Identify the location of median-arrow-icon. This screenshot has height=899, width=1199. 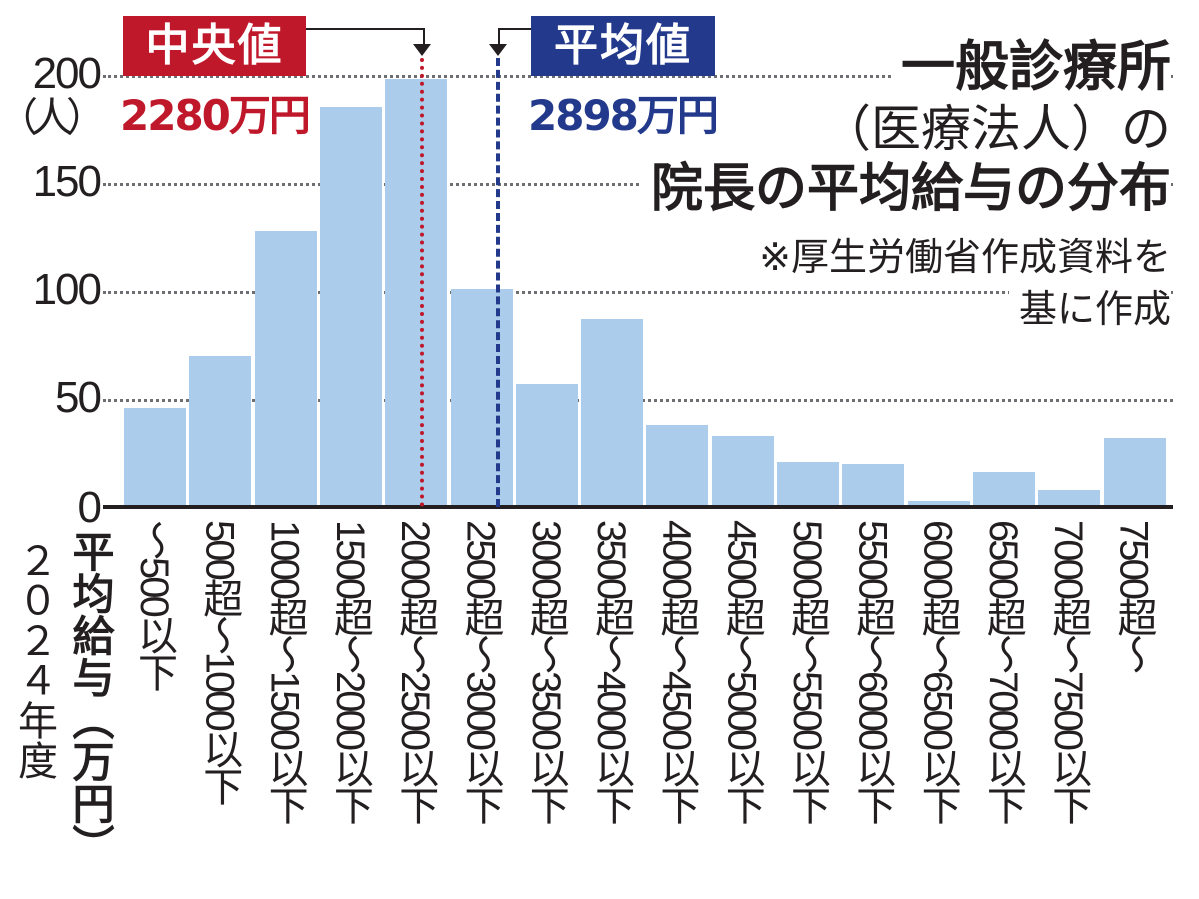
(422, 50).